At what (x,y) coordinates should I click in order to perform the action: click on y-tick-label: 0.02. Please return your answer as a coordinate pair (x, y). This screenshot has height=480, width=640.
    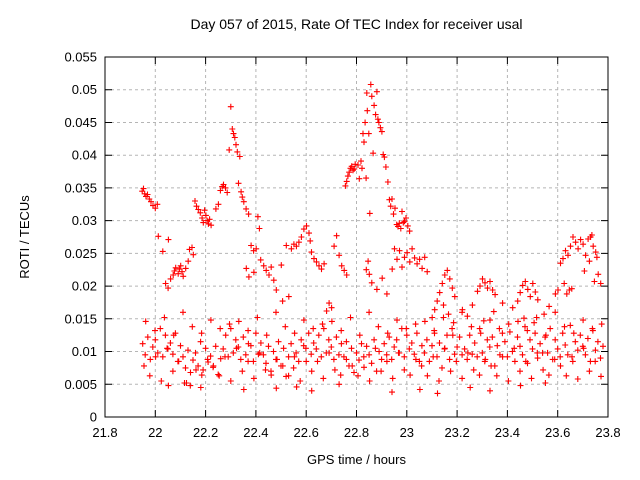
    Looking at the image, I should click on (84, 286).